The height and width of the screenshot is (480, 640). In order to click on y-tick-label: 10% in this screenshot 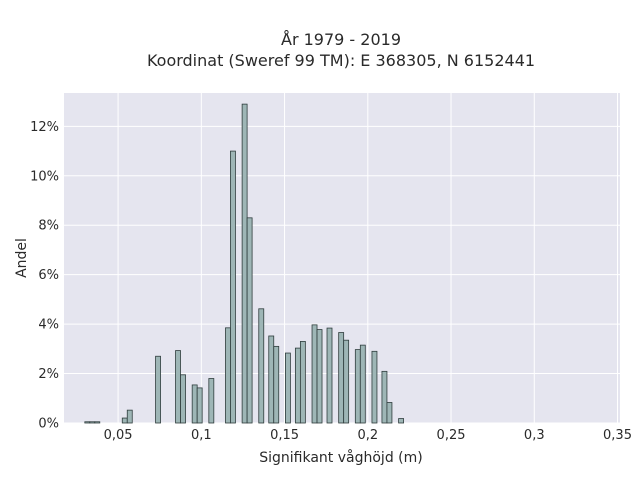, I will do `click(44, 176)`.